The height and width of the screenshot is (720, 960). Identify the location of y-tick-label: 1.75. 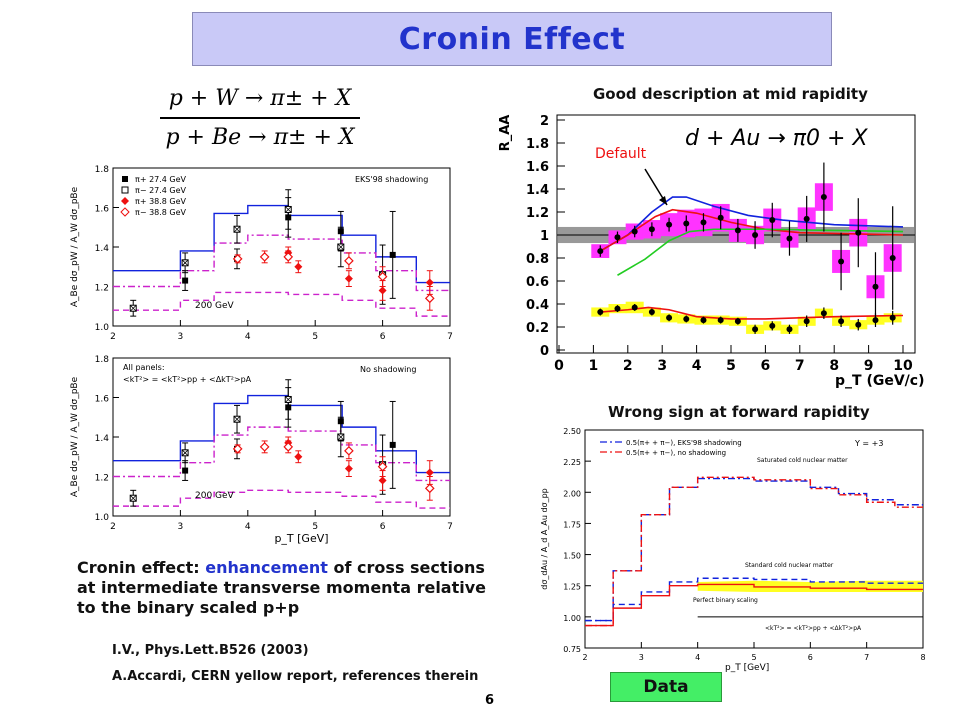
(572, 524).